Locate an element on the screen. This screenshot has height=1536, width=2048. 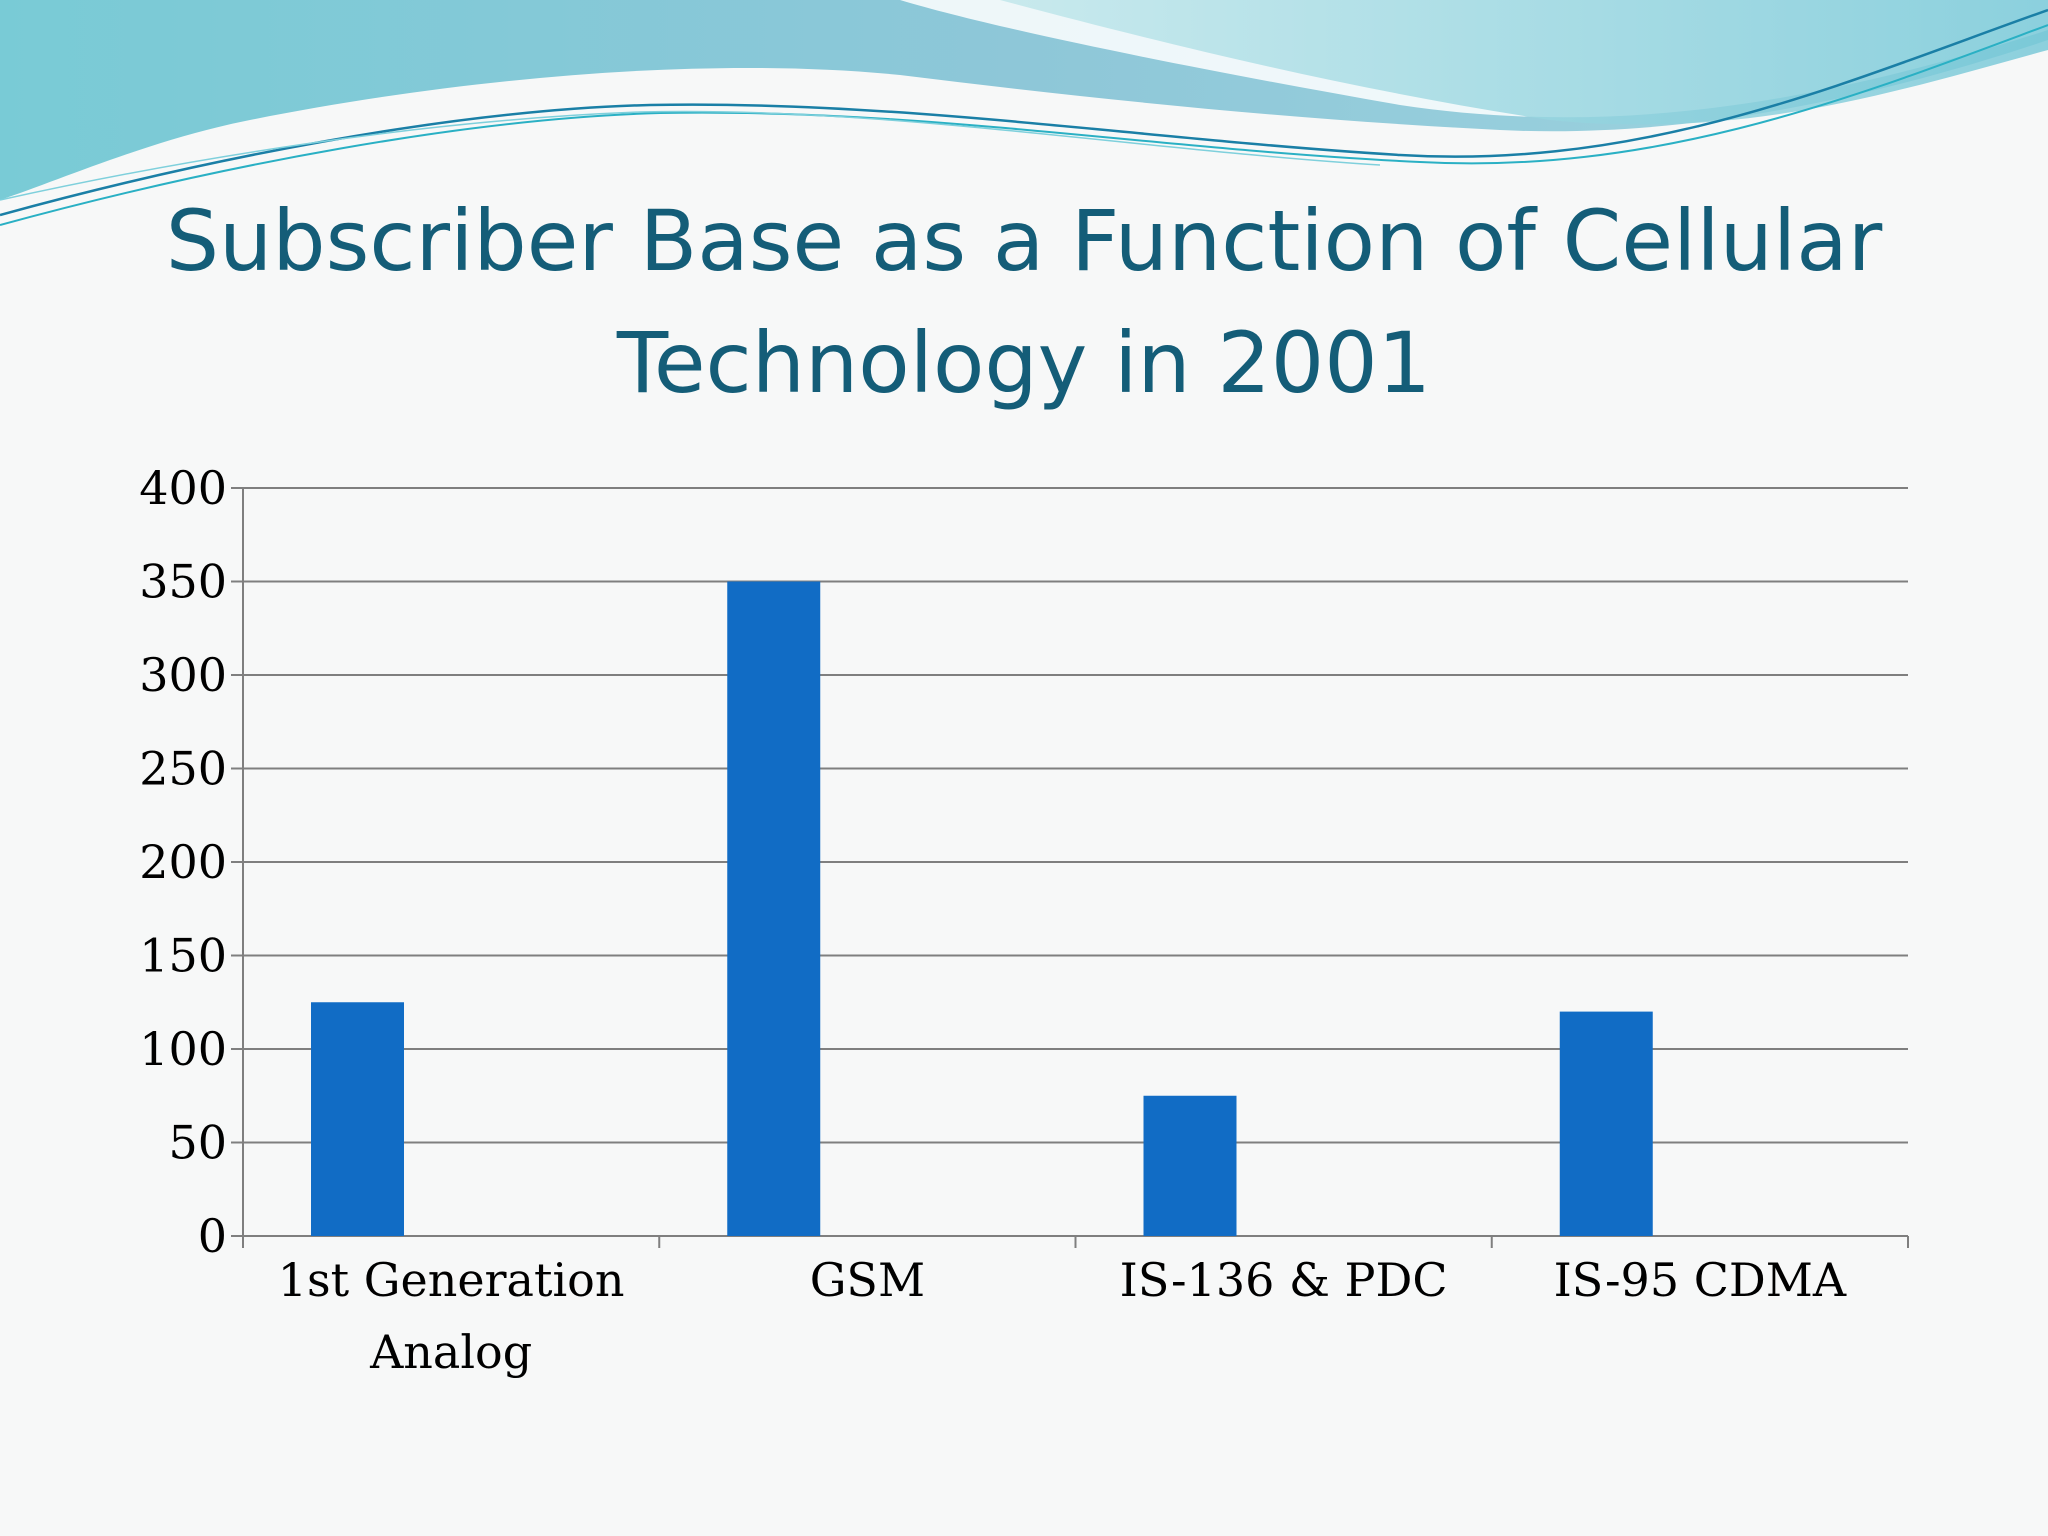
x-tick-label-3: IS-95 CDMA is located at coordinates (1700, 1280).